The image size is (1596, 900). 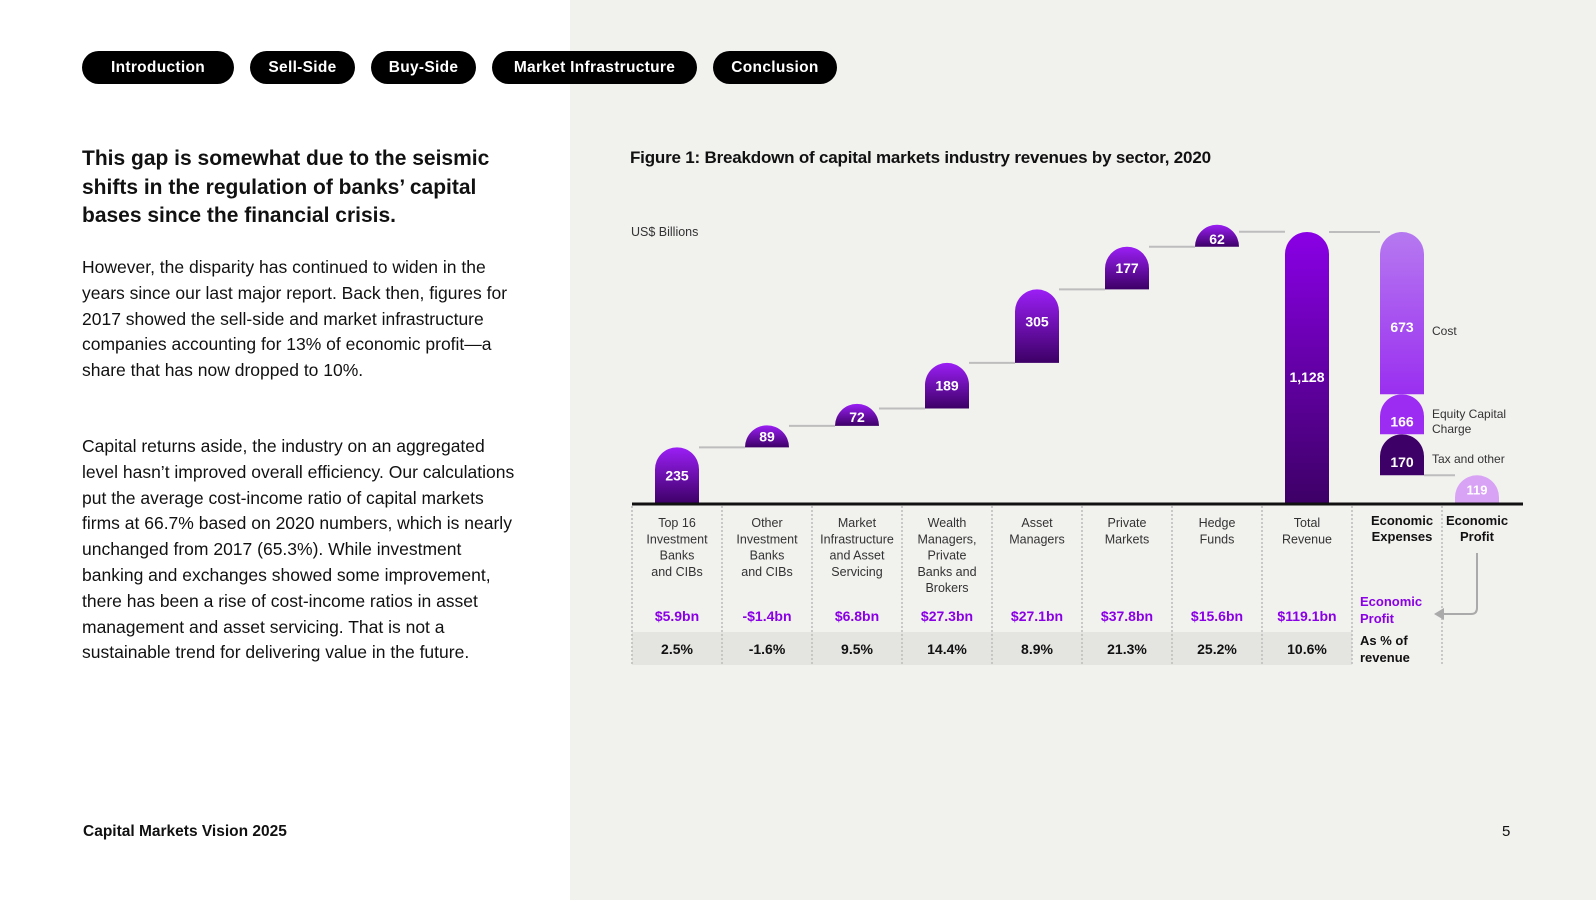 What do you see at coordinates (1469, 414) in the screenshot?
I see `expense-legend-equity-capital: Equity Capital` at bounding box center [1469, 414].